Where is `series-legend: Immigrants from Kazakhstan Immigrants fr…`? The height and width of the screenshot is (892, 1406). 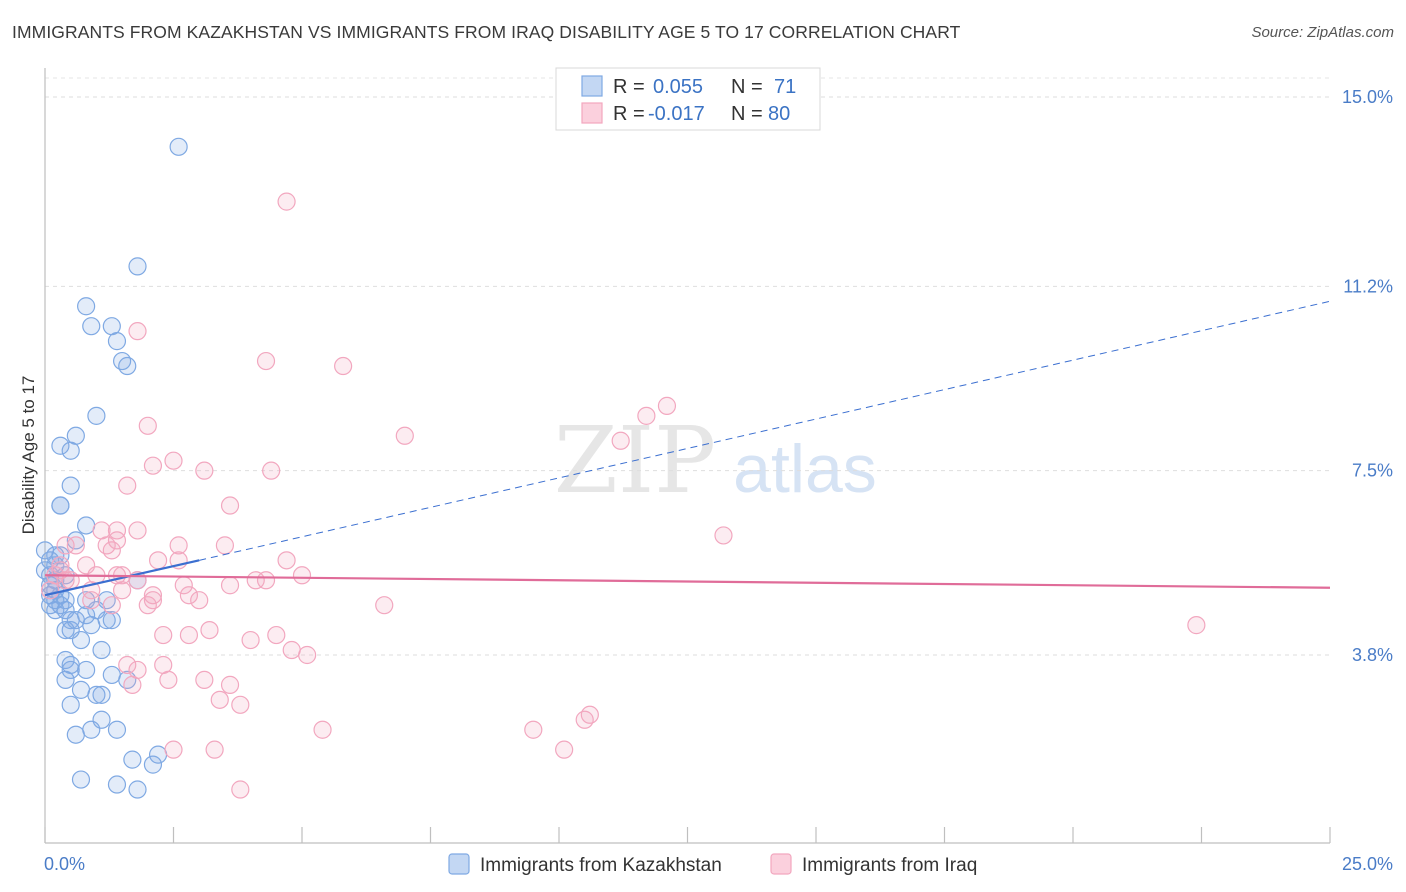
series-legend: Immigrants from Kazakhstan Immigrants fr… is located at coordinates (712, 864).